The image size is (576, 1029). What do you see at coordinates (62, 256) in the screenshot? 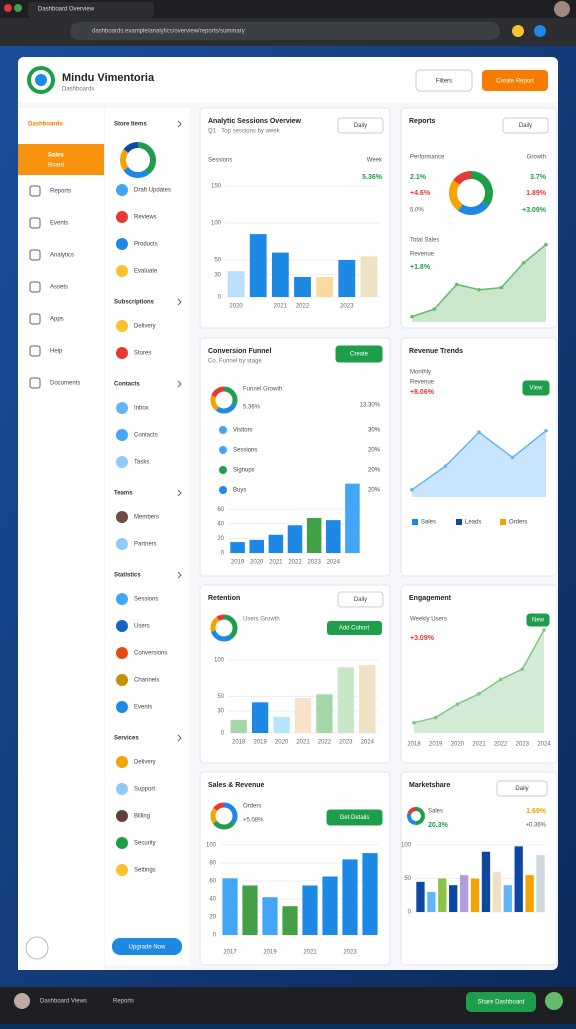
I see `nav-item: Analytics` at bounding box center [62, 256].